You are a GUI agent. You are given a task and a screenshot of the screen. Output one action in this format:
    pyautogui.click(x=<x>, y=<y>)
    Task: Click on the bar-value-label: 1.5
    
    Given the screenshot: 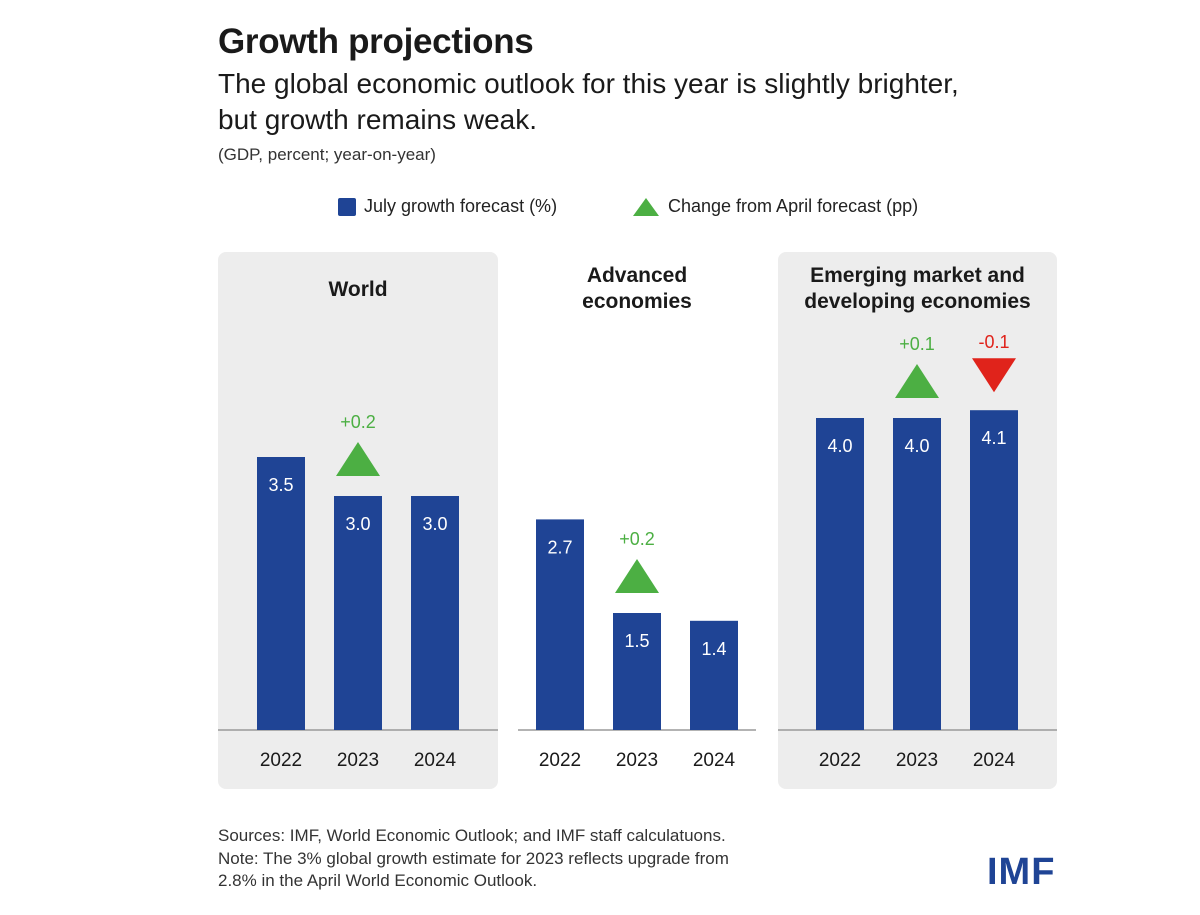 What is the action you would take?
    pyautogui.click(x=636, y=641)
    